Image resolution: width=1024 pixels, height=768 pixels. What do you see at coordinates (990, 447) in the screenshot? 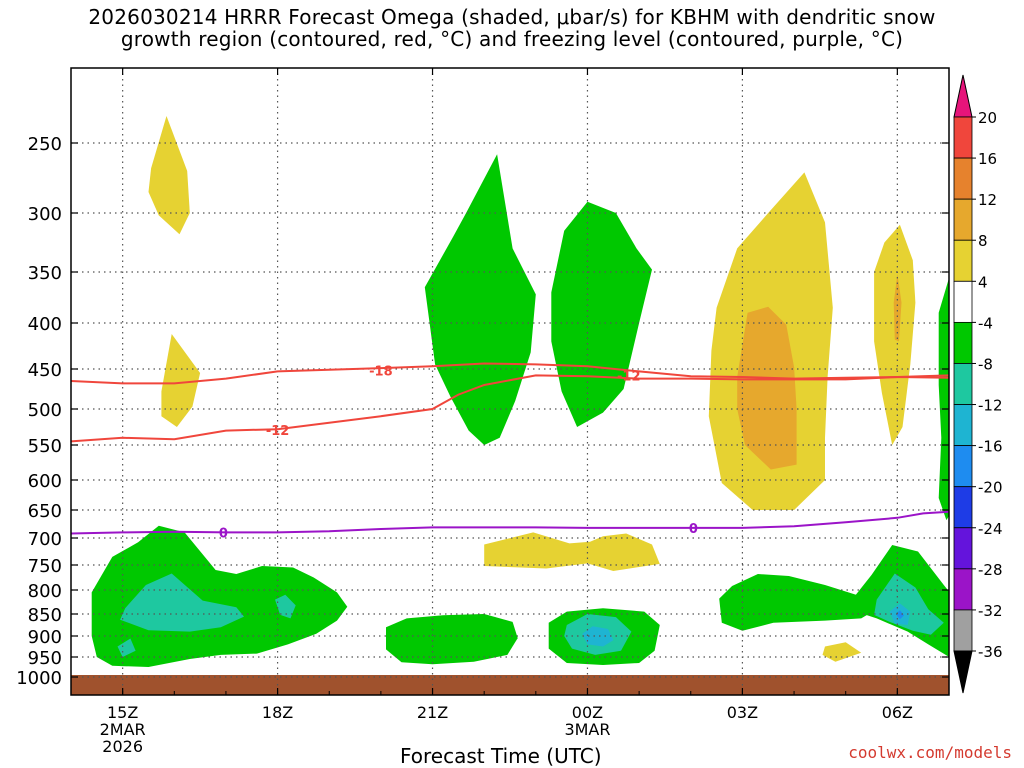
I see `colorbar-label--16: -16` at bounding box center [990, 447].